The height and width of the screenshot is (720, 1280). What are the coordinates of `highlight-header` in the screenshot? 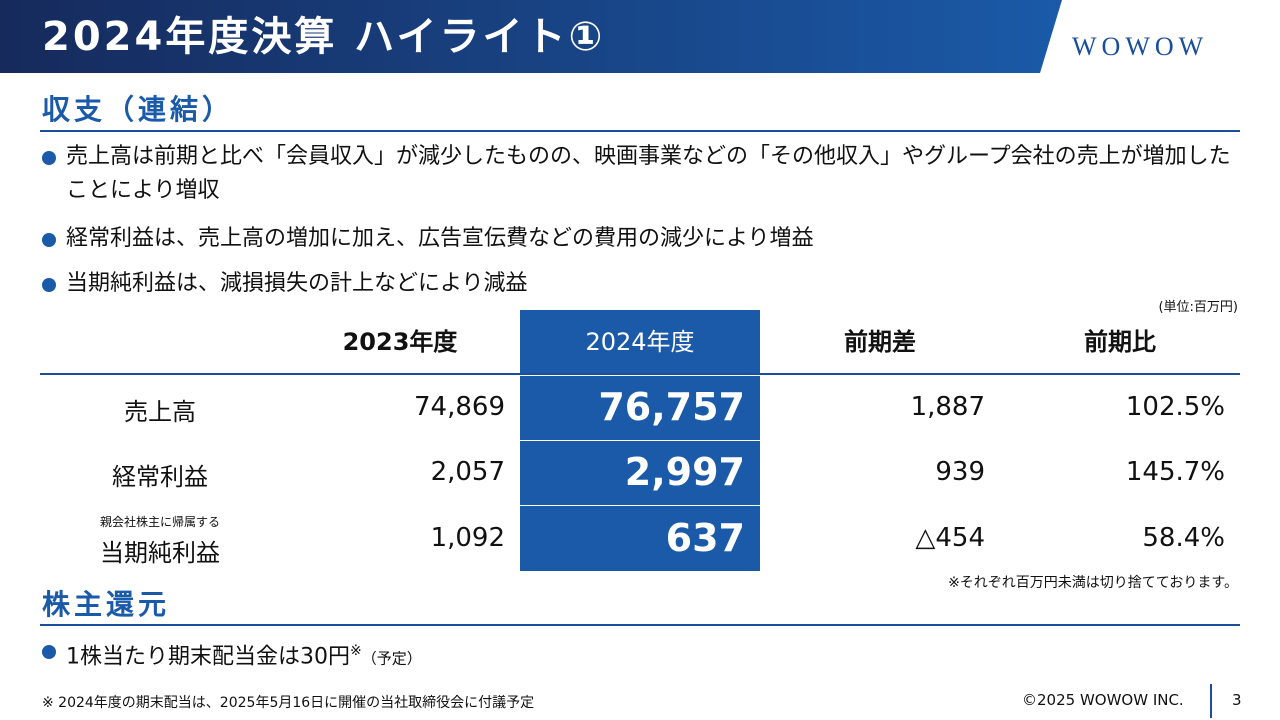 It's located at (640, 342).